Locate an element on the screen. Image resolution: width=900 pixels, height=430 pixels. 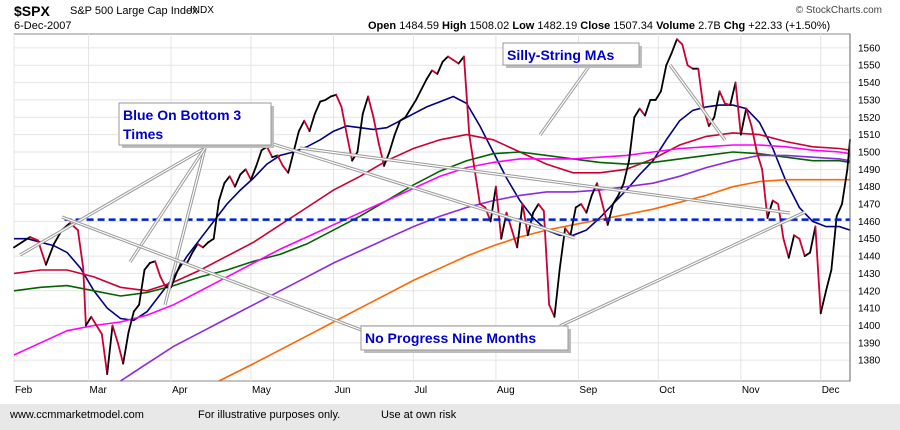
x-tick-label: Aug is located at coordinates (506, 390).